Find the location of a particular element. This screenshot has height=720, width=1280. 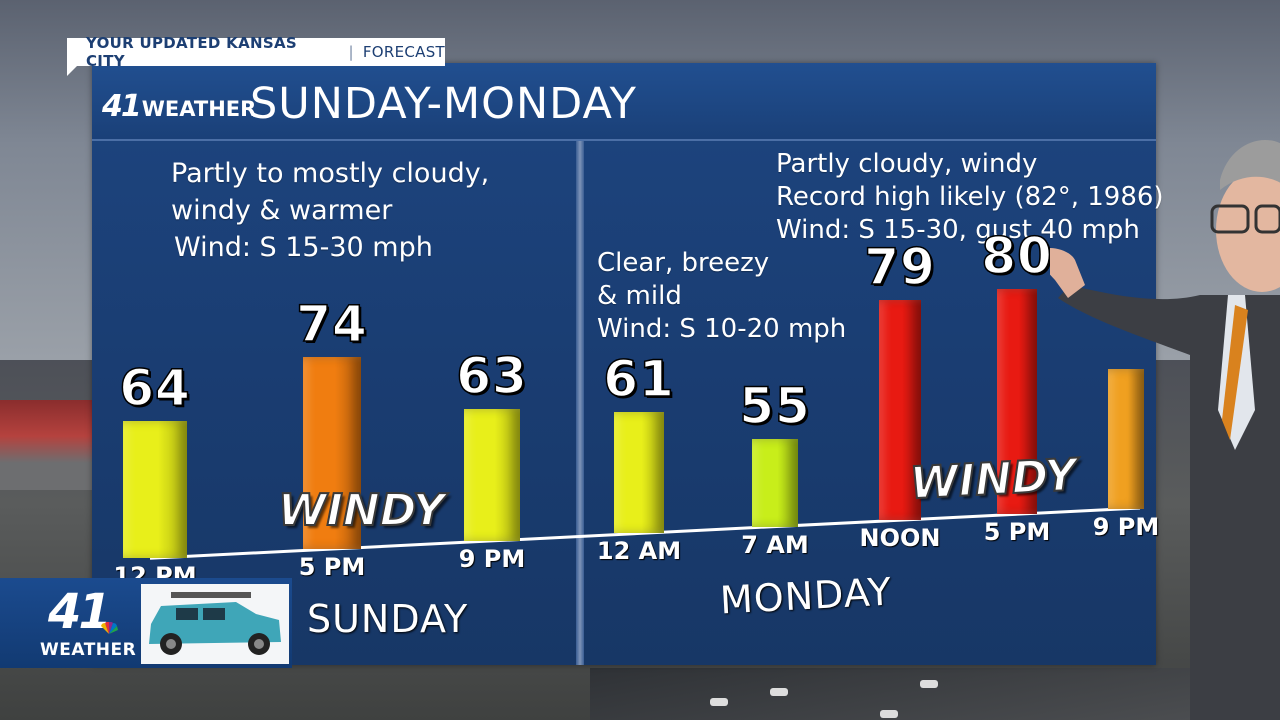

time-label: NOON is located at coordinates (900, 538).